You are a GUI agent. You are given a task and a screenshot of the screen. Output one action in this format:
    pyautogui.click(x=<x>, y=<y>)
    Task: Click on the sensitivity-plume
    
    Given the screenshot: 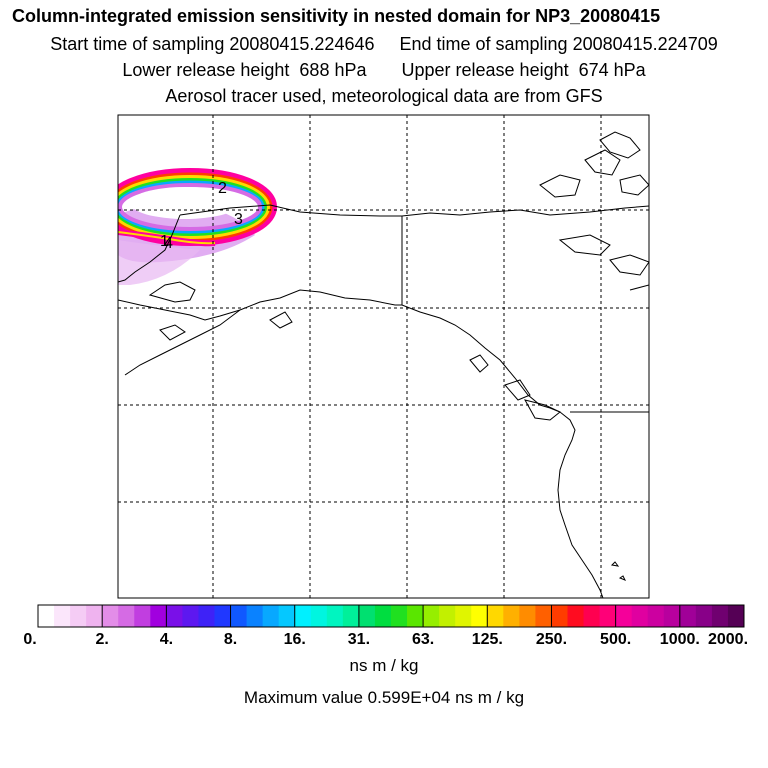 What is the action you would take?
    pyautogui.click(x=197, y=226)
    